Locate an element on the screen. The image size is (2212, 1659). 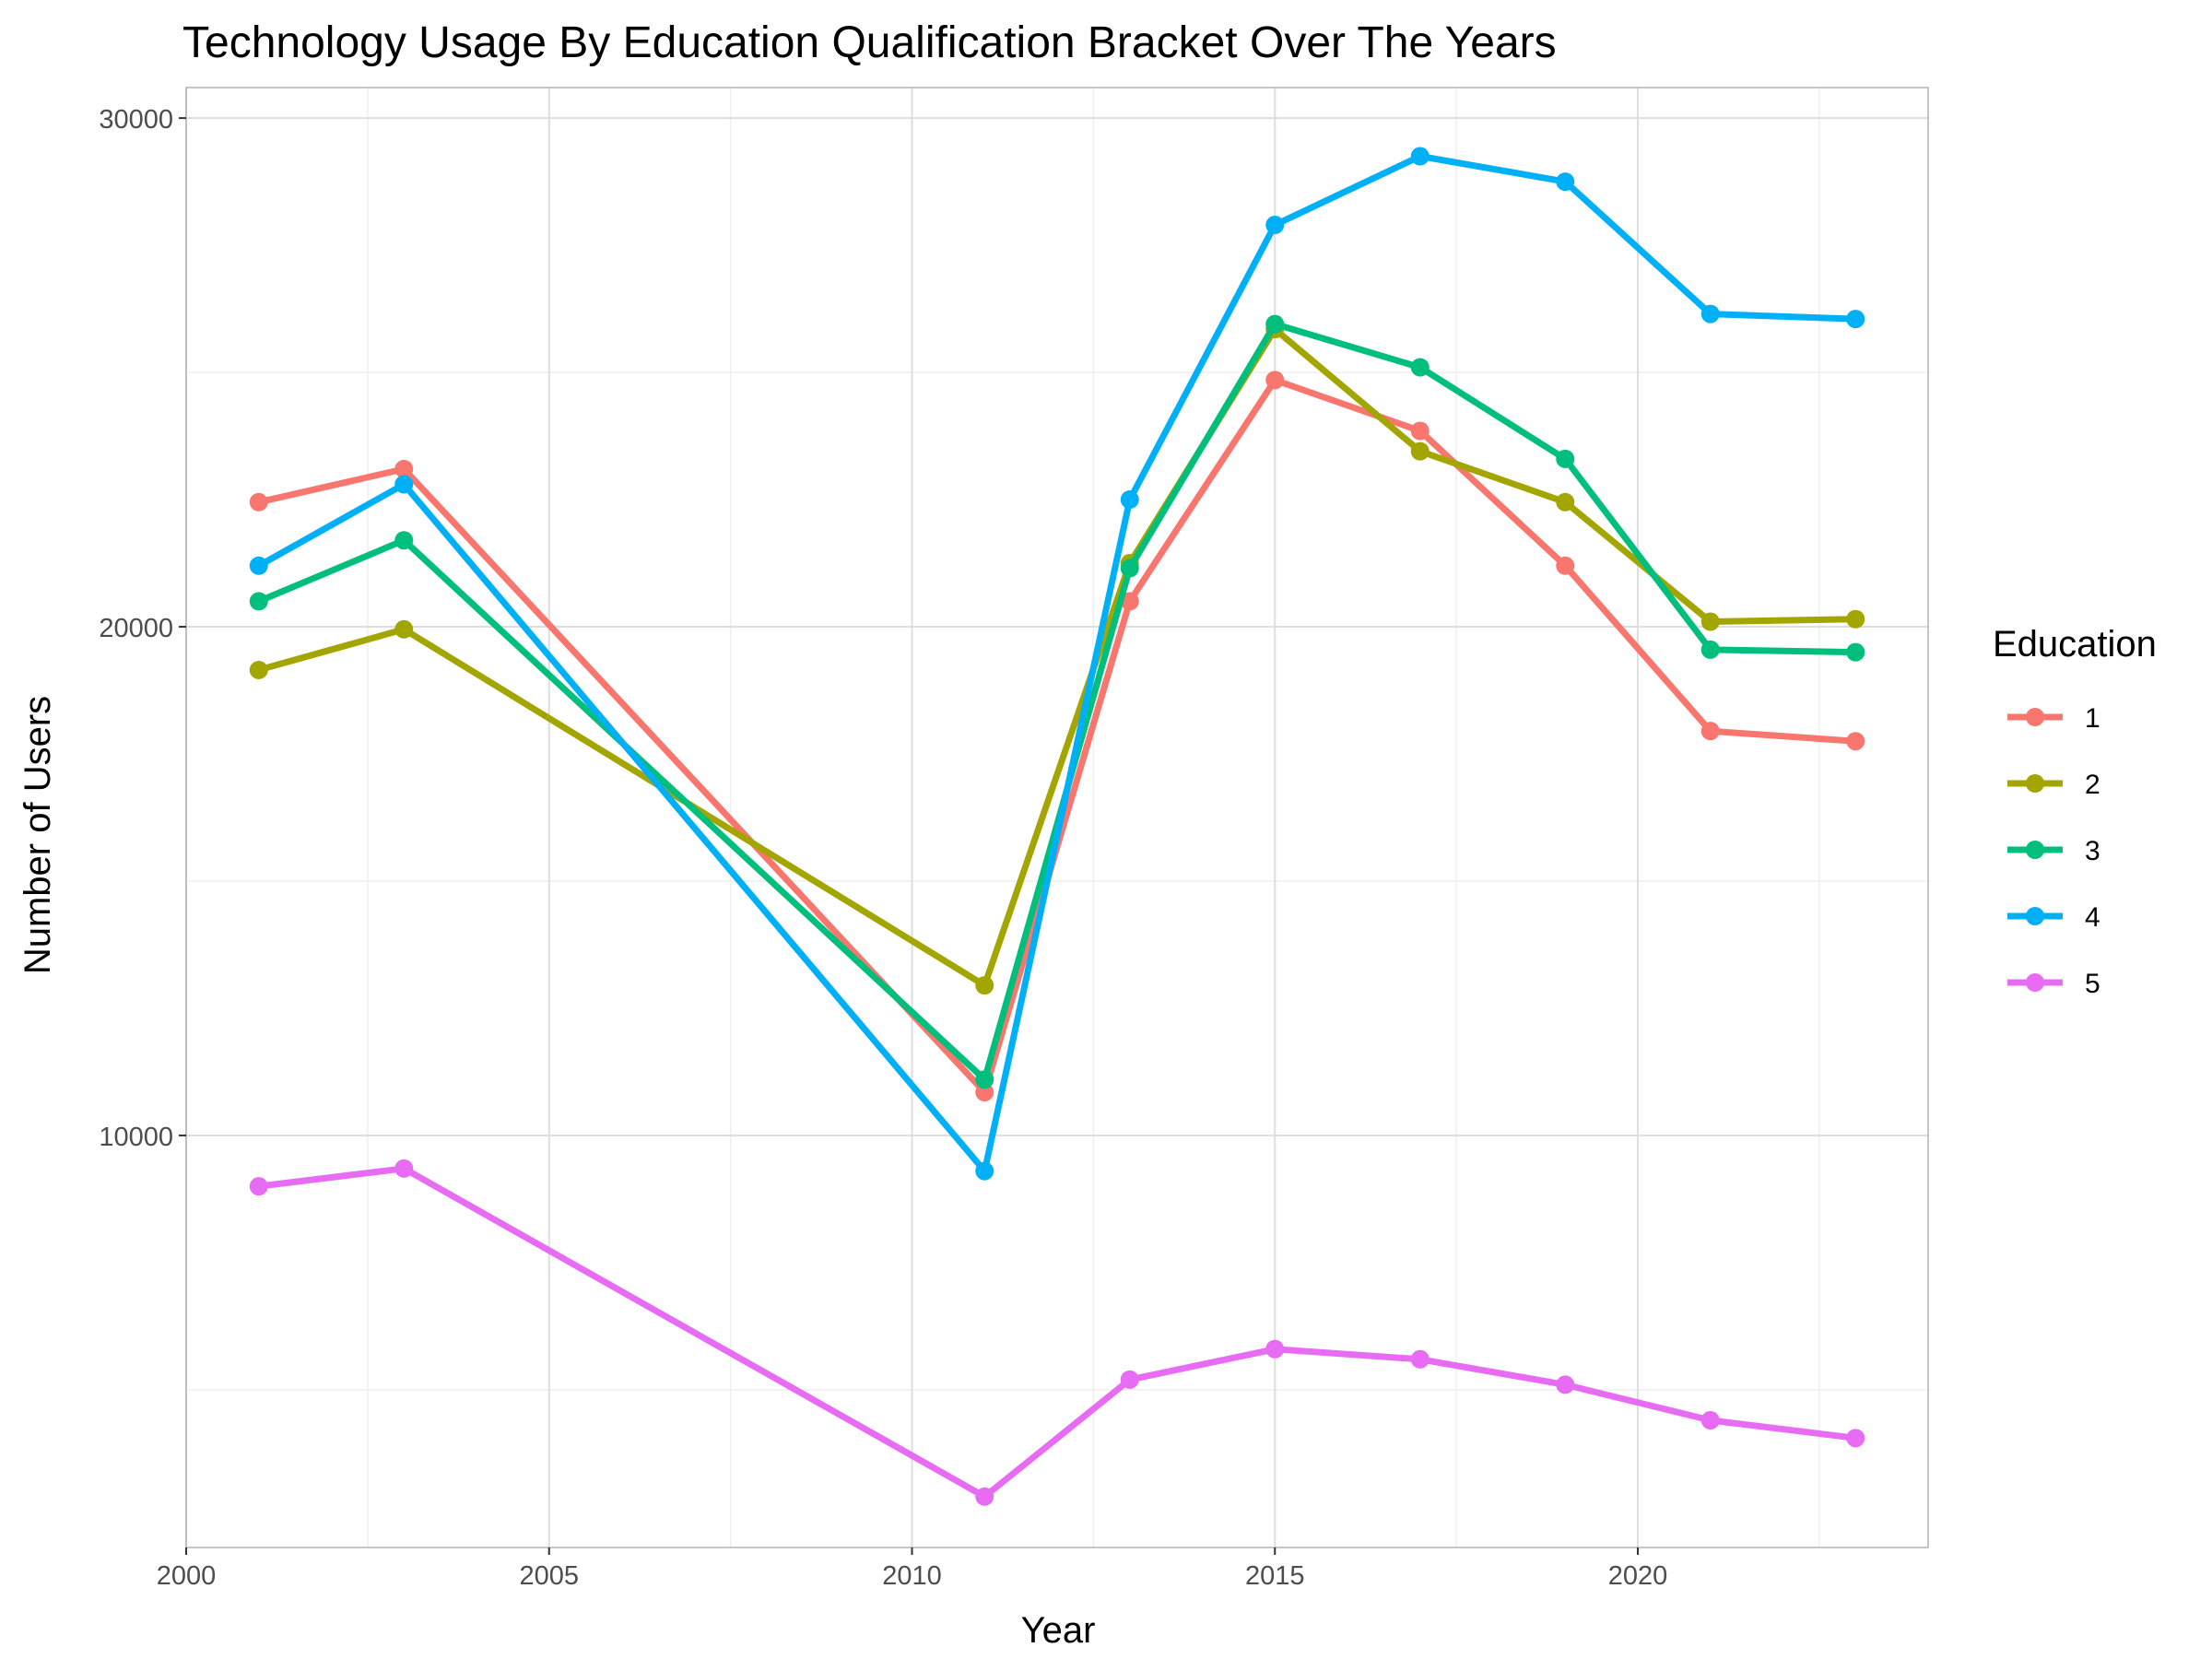
y-axis: 10000 20000 30000 is located at coordinates (142, 628).